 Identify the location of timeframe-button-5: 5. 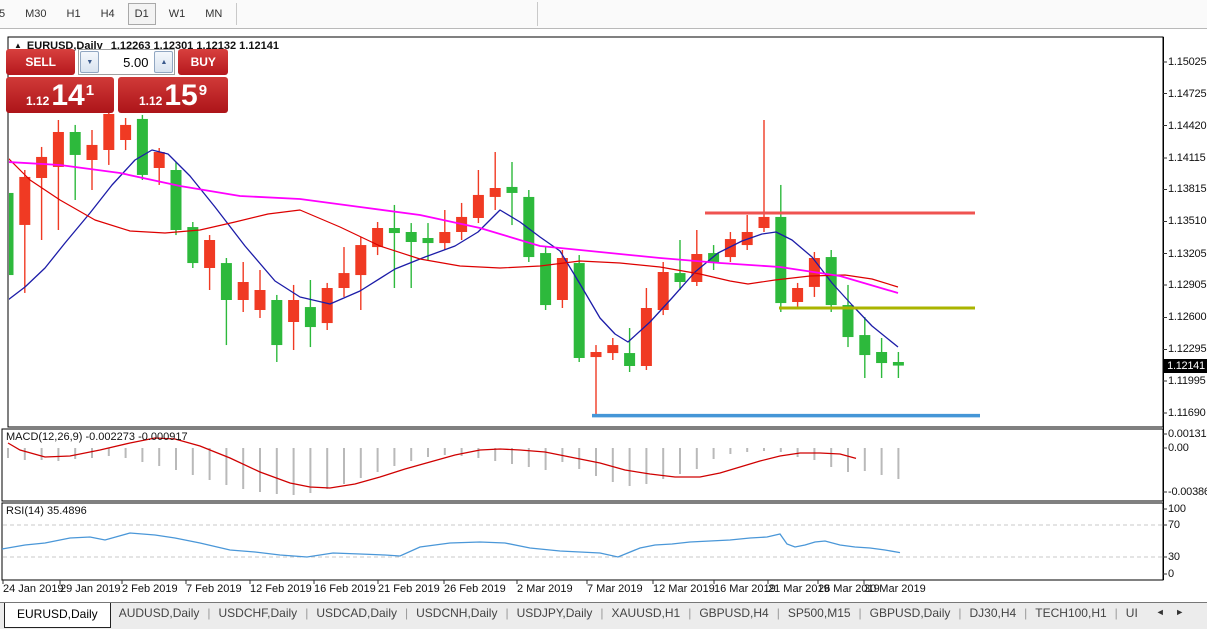
(3, 14).